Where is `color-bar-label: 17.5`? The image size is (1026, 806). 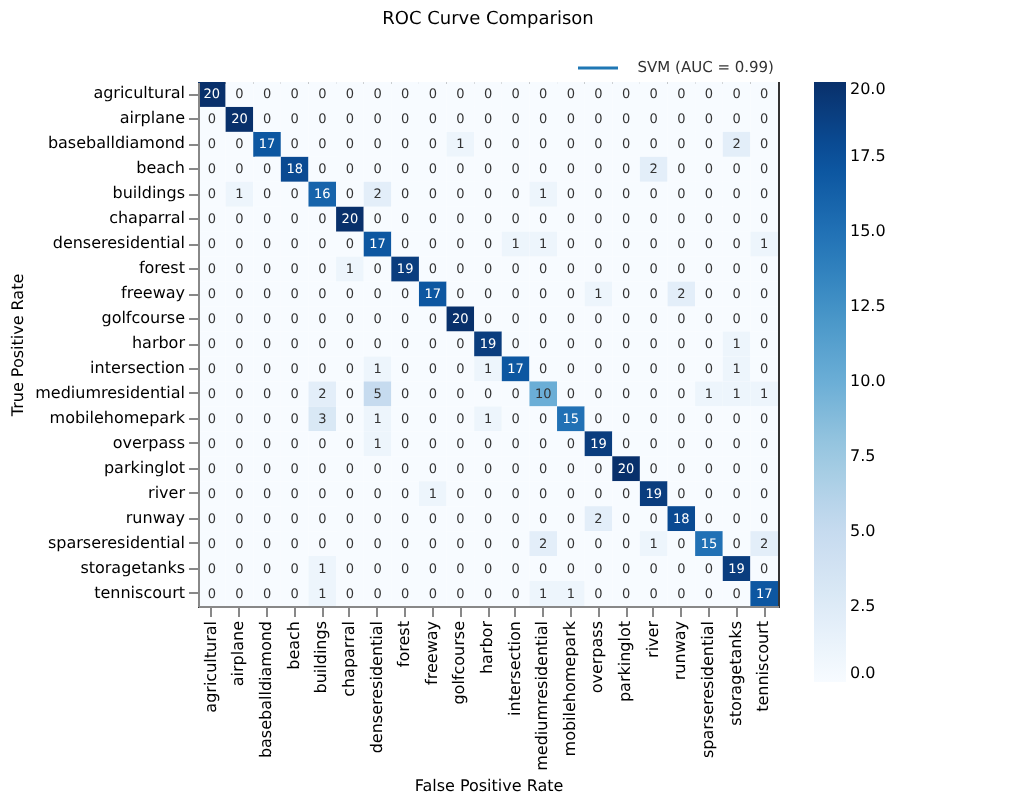 color-bar-label: 17.5 is located at coordinates (868, 156).